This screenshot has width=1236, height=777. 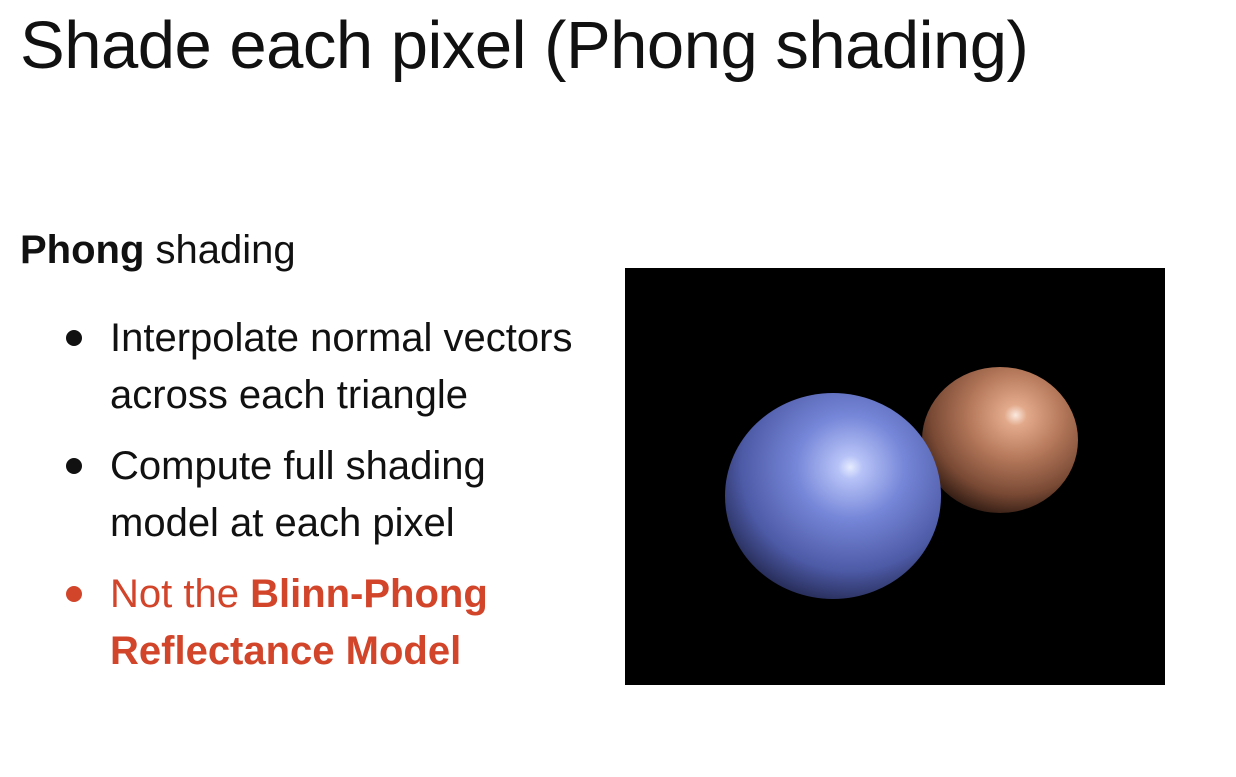 I want to click on blue-sphere, so click(x=833, y=496).